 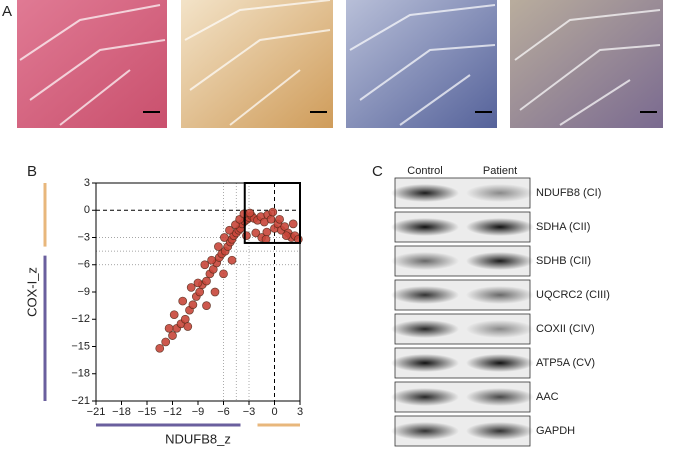 What do you see at coordinates (32, 171) in the screenshot?
I see `panel-label: B` at bounding box center [32, 171].